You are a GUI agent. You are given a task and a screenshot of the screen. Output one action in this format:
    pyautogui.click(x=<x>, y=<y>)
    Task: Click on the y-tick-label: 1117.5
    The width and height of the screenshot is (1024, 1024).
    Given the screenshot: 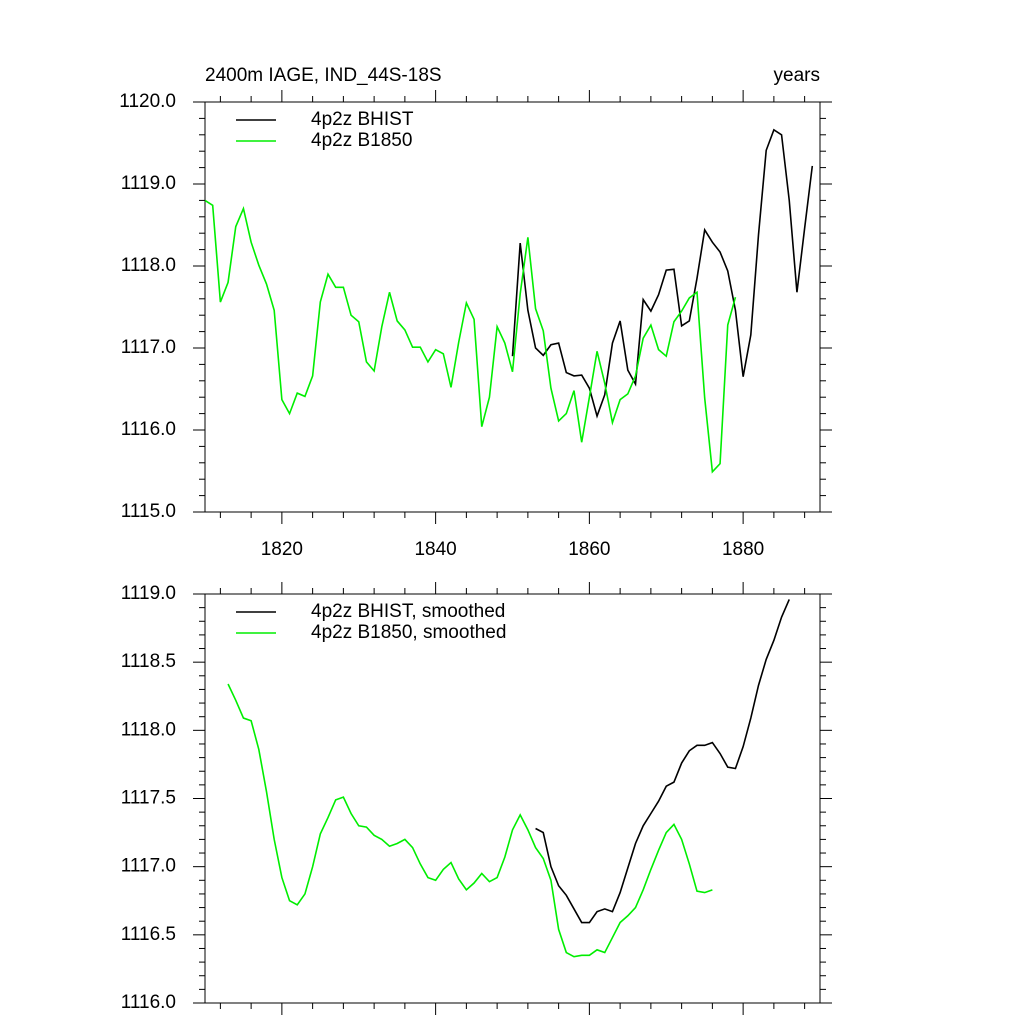 What is the action you would take?
    pyautogui.click(x=148, y=798)
    